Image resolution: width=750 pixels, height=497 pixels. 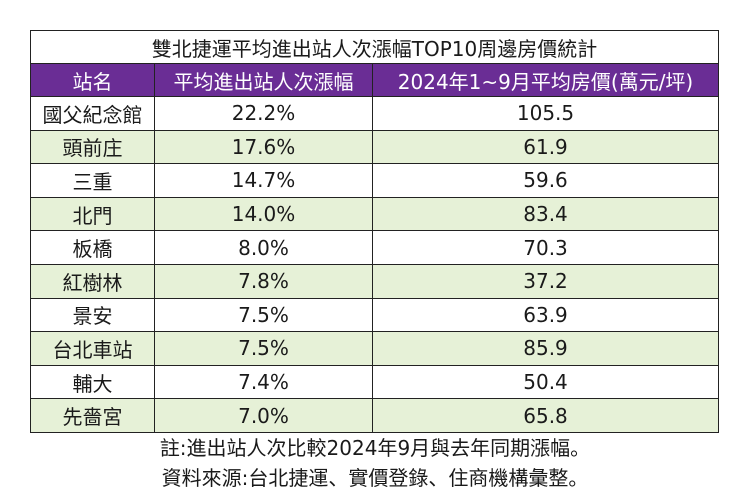 I want to click on avg-price-cell: 59.6, so click(x=545, y=180).